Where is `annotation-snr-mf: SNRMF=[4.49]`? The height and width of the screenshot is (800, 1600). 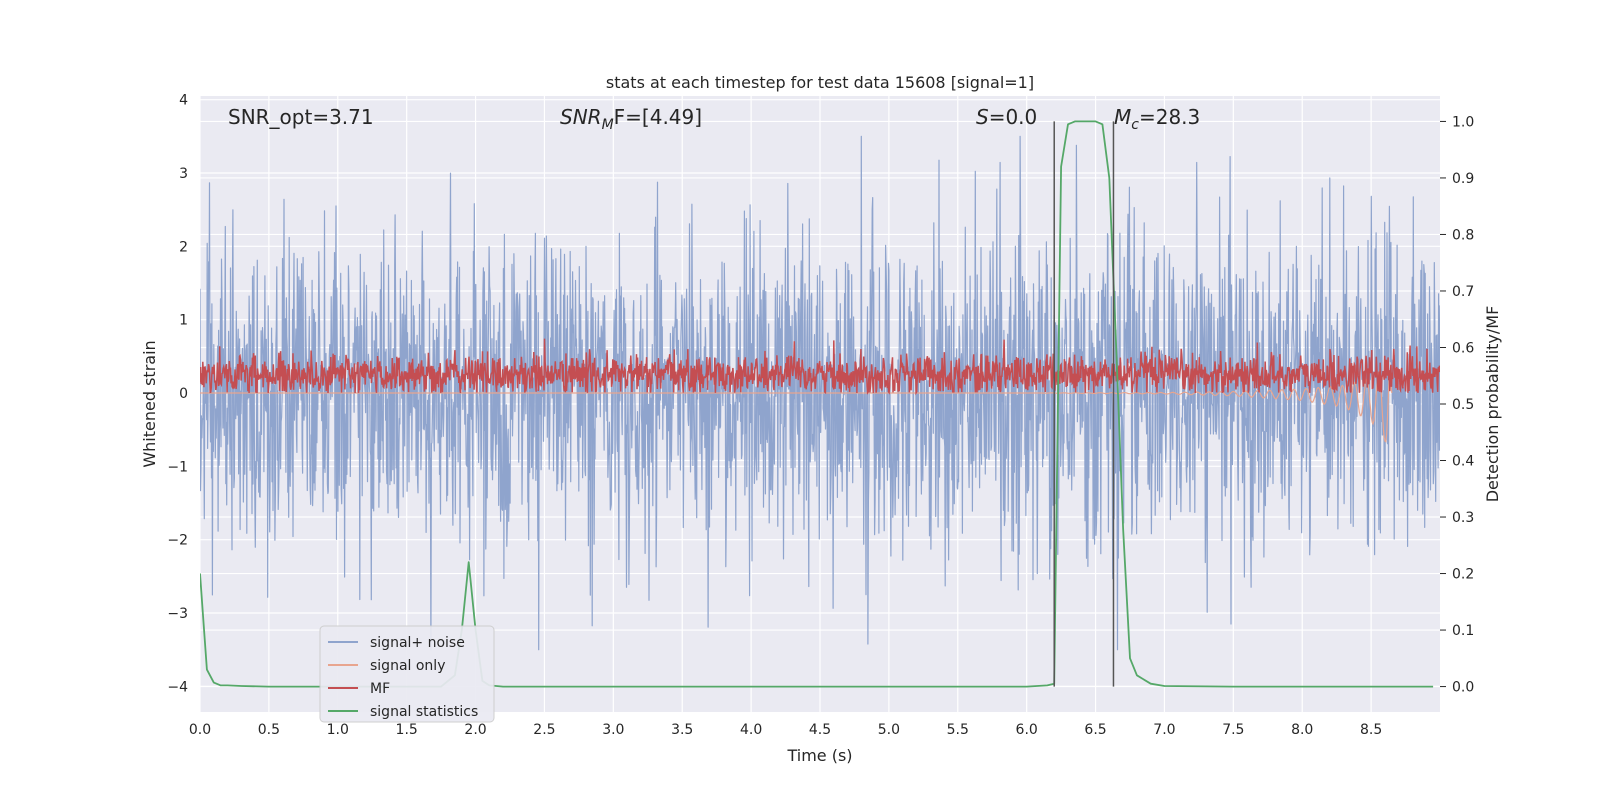
annotation-snr-mf: SNRMF=[4.49] is located at coordinates (631, 119).